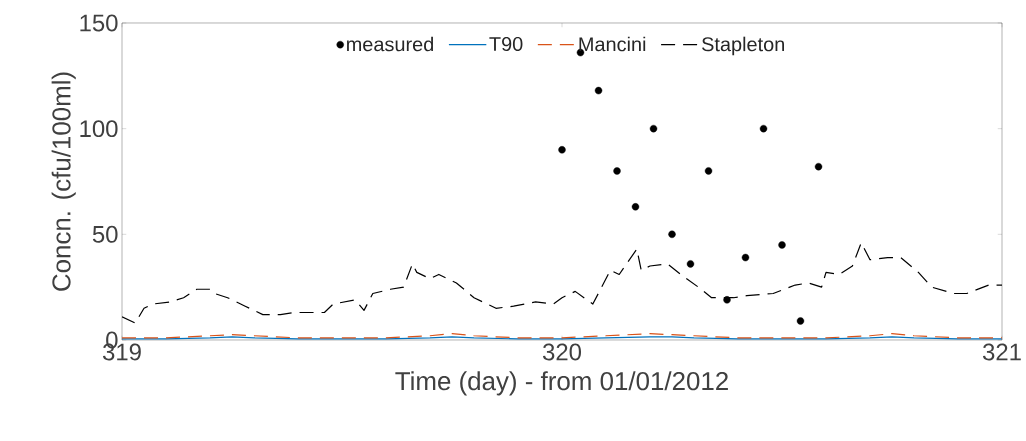  What do you see at coordinates (612, 44) in the screenshot?
I see `legend-label: Mancini` at bounding box center [612, 44].